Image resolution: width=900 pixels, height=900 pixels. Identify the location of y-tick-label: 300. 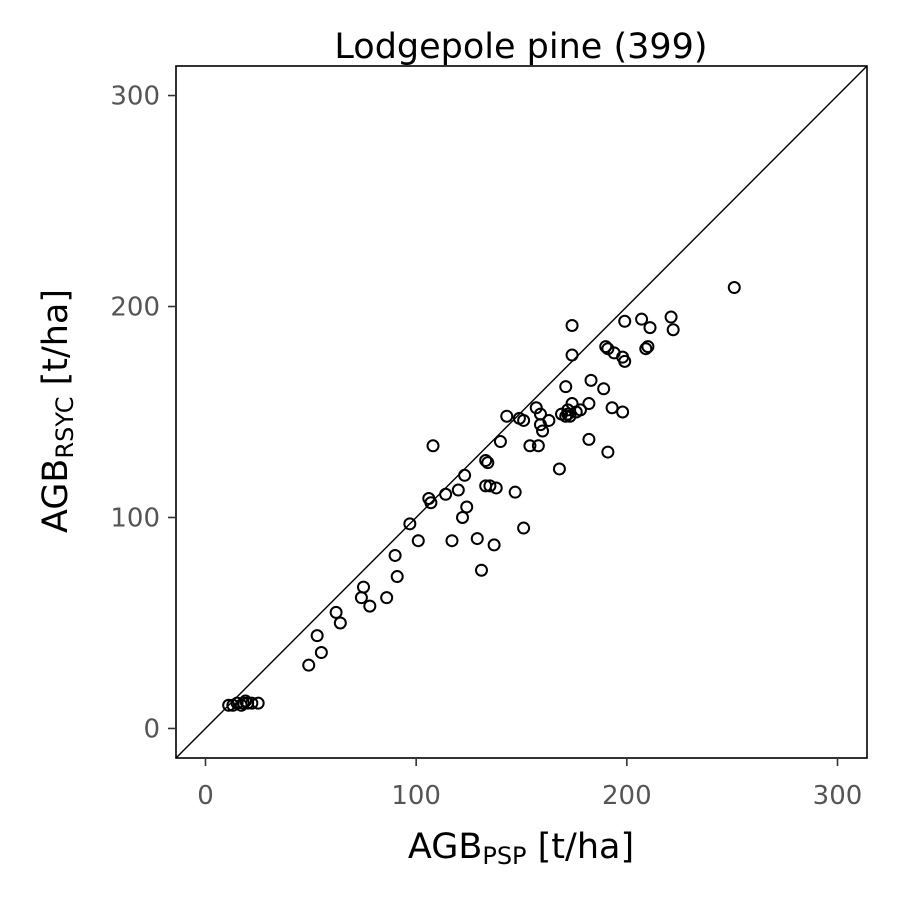
(135, 97).